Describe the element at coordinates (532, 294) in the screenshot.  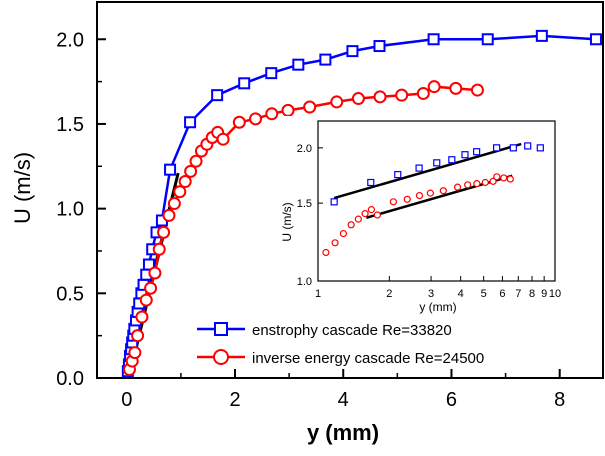
I see `inset-x-tick-label: 8` at that location.